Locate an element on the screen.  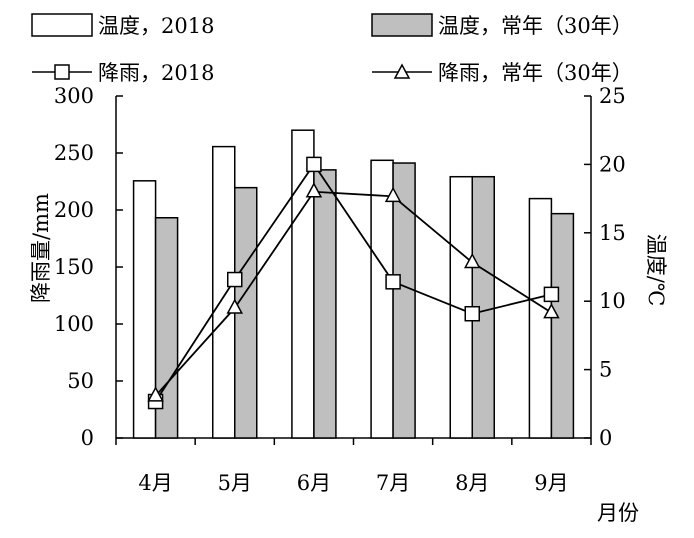
legend-swatch-temp-normal is located at coordinates (402, 25).